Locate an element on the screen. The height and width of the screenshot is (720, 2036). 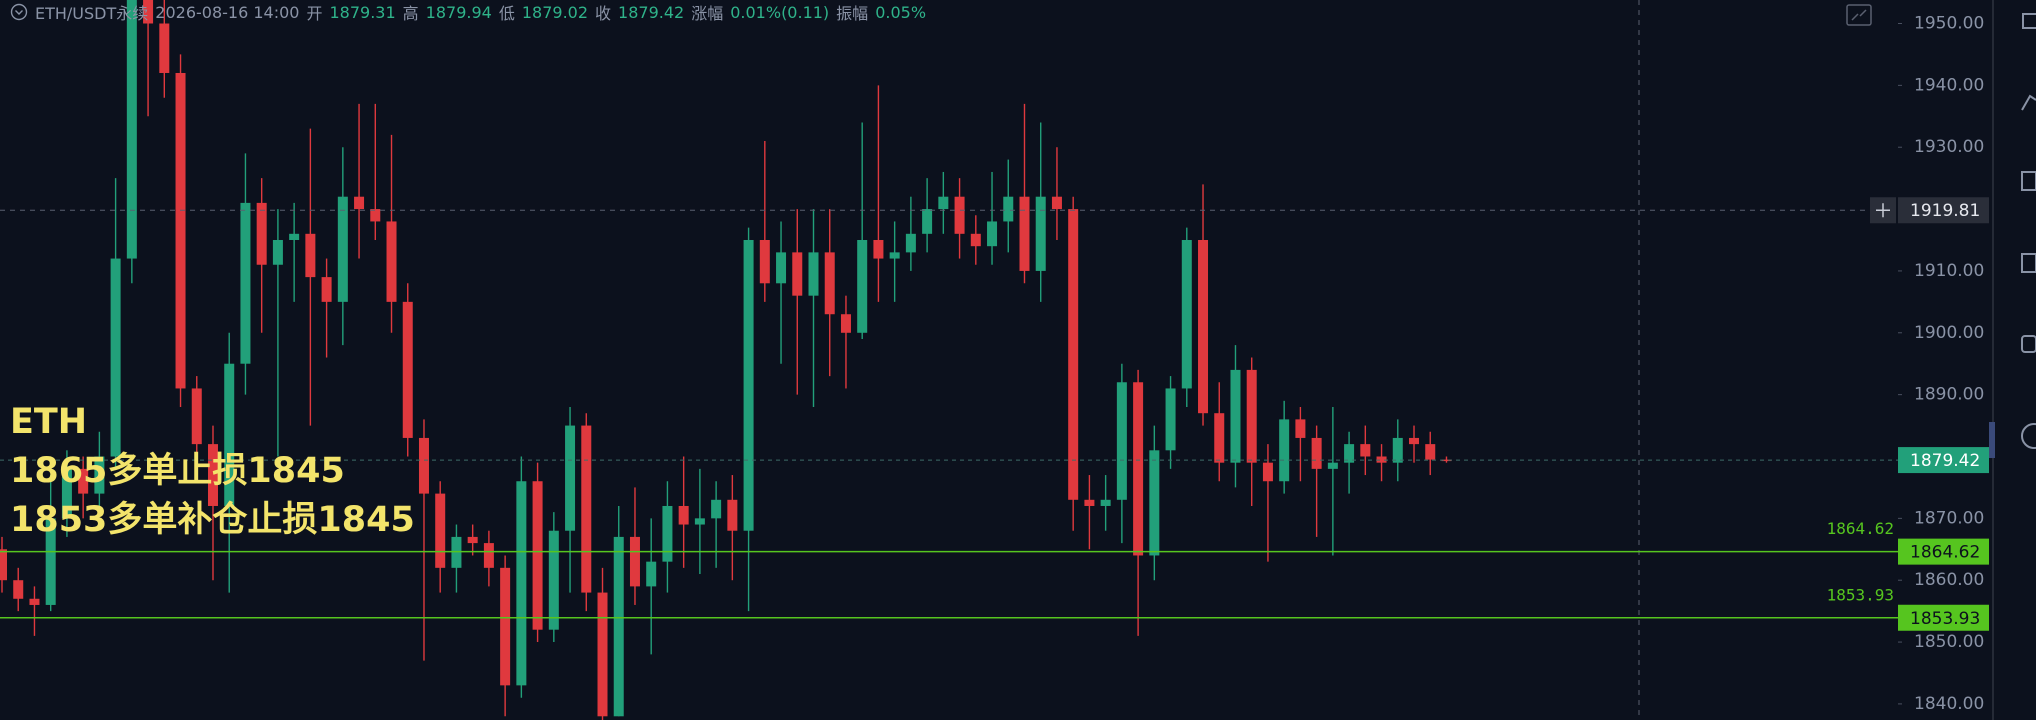
open-label: 开 is located at coordinates (314, 13).